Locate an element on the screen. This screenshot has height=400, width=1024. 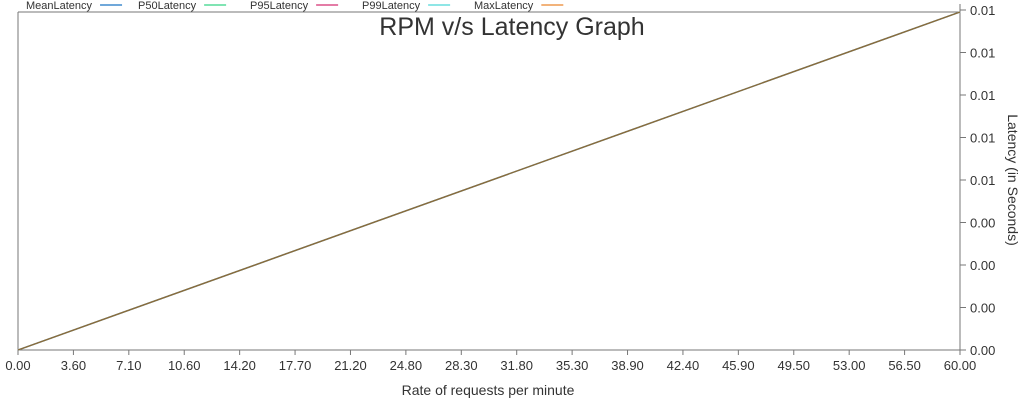
x-tick-label: 17.70 is located at coordinates (295, 365).